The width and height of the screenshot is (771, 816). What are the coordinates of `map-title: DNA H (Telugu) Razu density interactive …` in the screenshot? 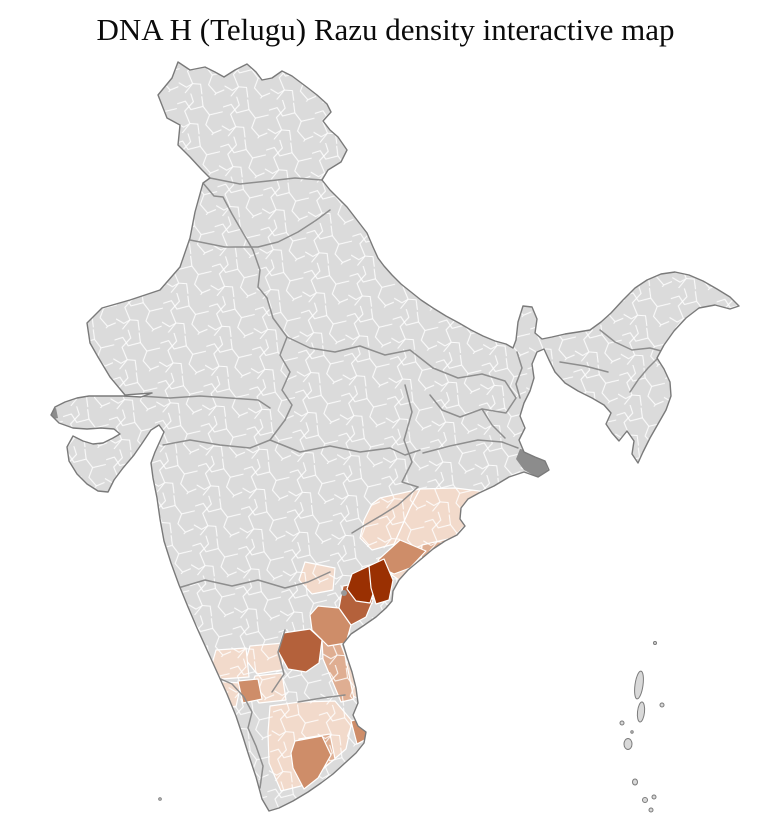 It's located at (385, 29).